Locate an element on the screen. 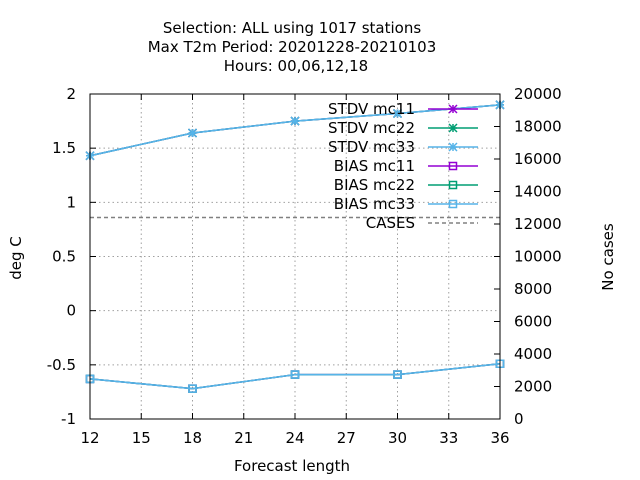  y-axis-label: deg C is located at coordinates (16, 258).